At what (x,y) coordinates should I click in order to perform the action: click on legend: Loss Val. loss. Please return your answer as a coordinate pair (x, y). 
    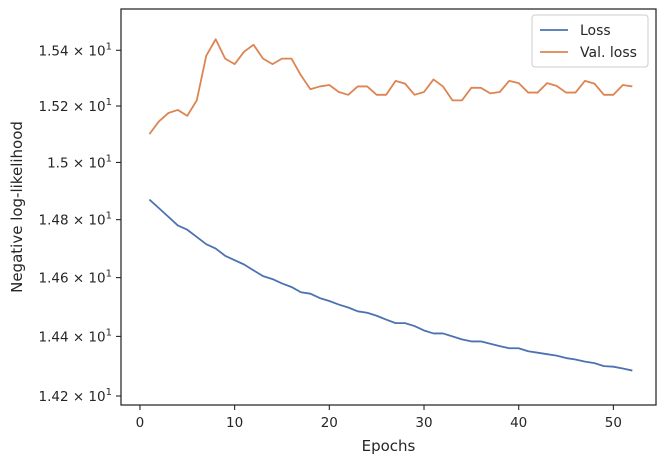
    Looking at the image, I should click on (590, 41).